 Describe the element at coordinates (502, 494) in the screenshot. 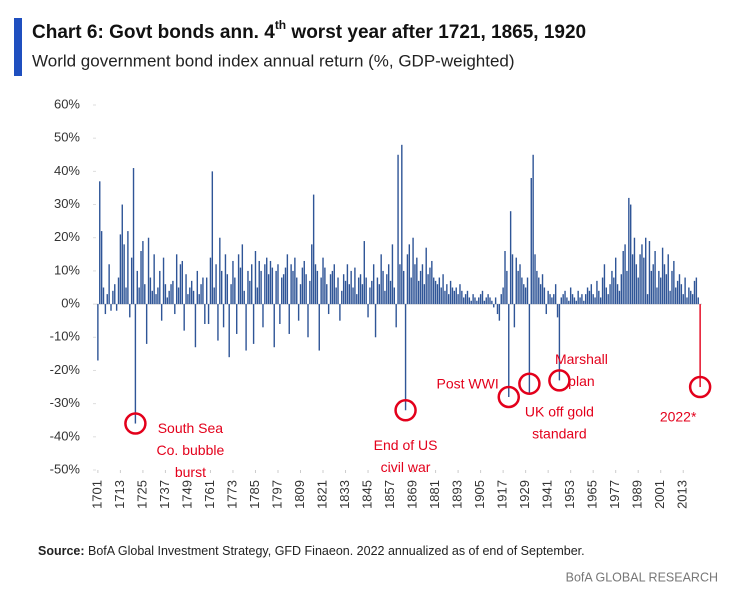

I see `x-tick-label: 1917` at that location.